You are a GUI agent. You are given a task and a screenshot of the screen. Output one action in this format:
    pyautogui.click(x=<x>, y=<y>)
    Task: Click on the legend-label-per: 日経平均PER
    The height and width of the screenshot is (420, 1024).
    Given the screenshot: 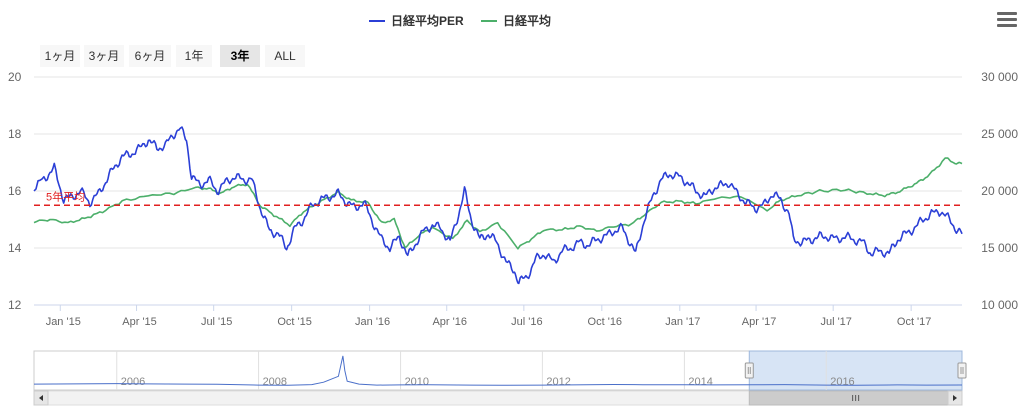 What is the action you would take?
    pyautogui.click(x=427, y=21)
    